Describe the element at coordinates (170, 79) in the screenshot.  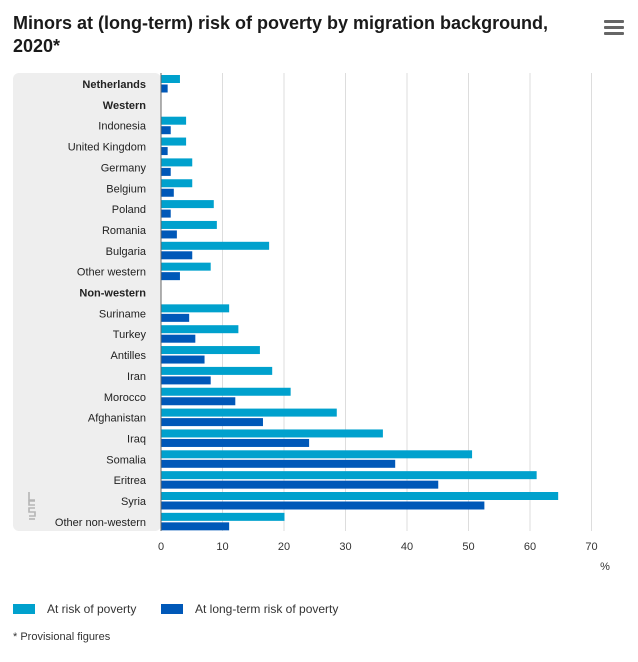
I see `bar-at-risk-netherlands` at that location.